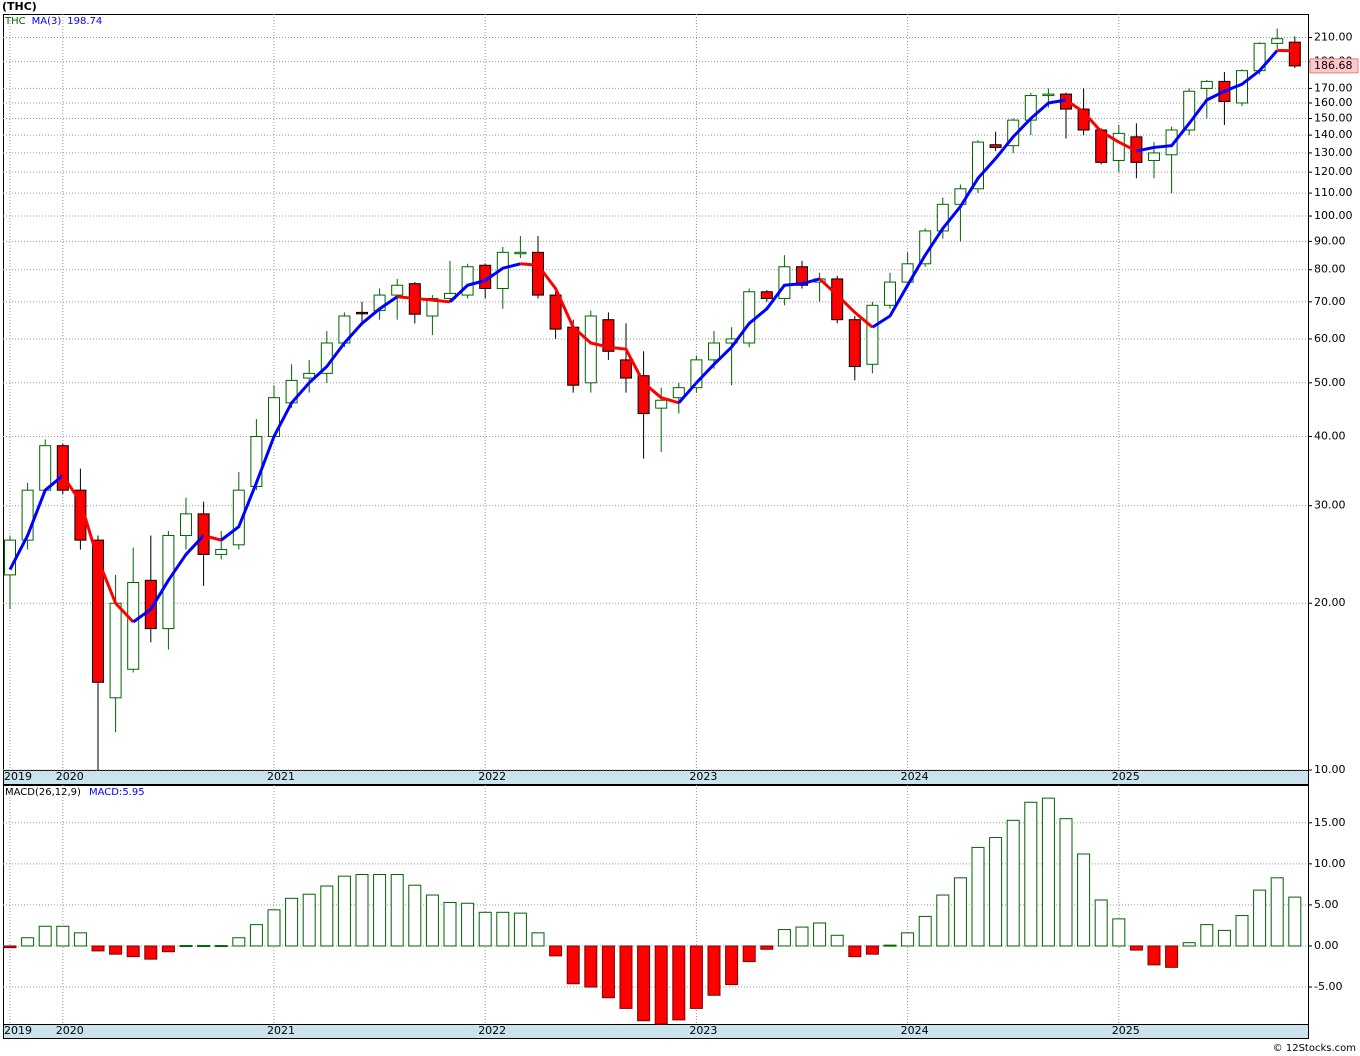  What do you see at coordinates (1333, 152) in the screenshot?
I see `y-tick-label: 130.00` at bounding box center [1333, 152].